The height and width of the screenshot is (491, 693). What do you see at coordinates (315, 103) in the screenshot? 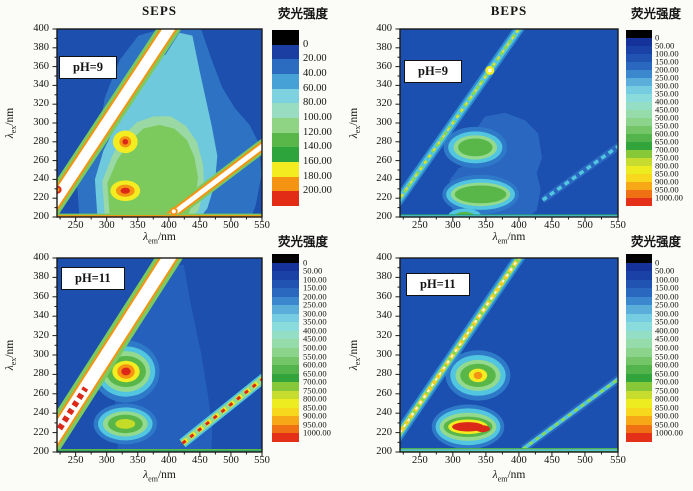
I see `colorbar-tick-label: 80.00` at bounding box center [315, 103].